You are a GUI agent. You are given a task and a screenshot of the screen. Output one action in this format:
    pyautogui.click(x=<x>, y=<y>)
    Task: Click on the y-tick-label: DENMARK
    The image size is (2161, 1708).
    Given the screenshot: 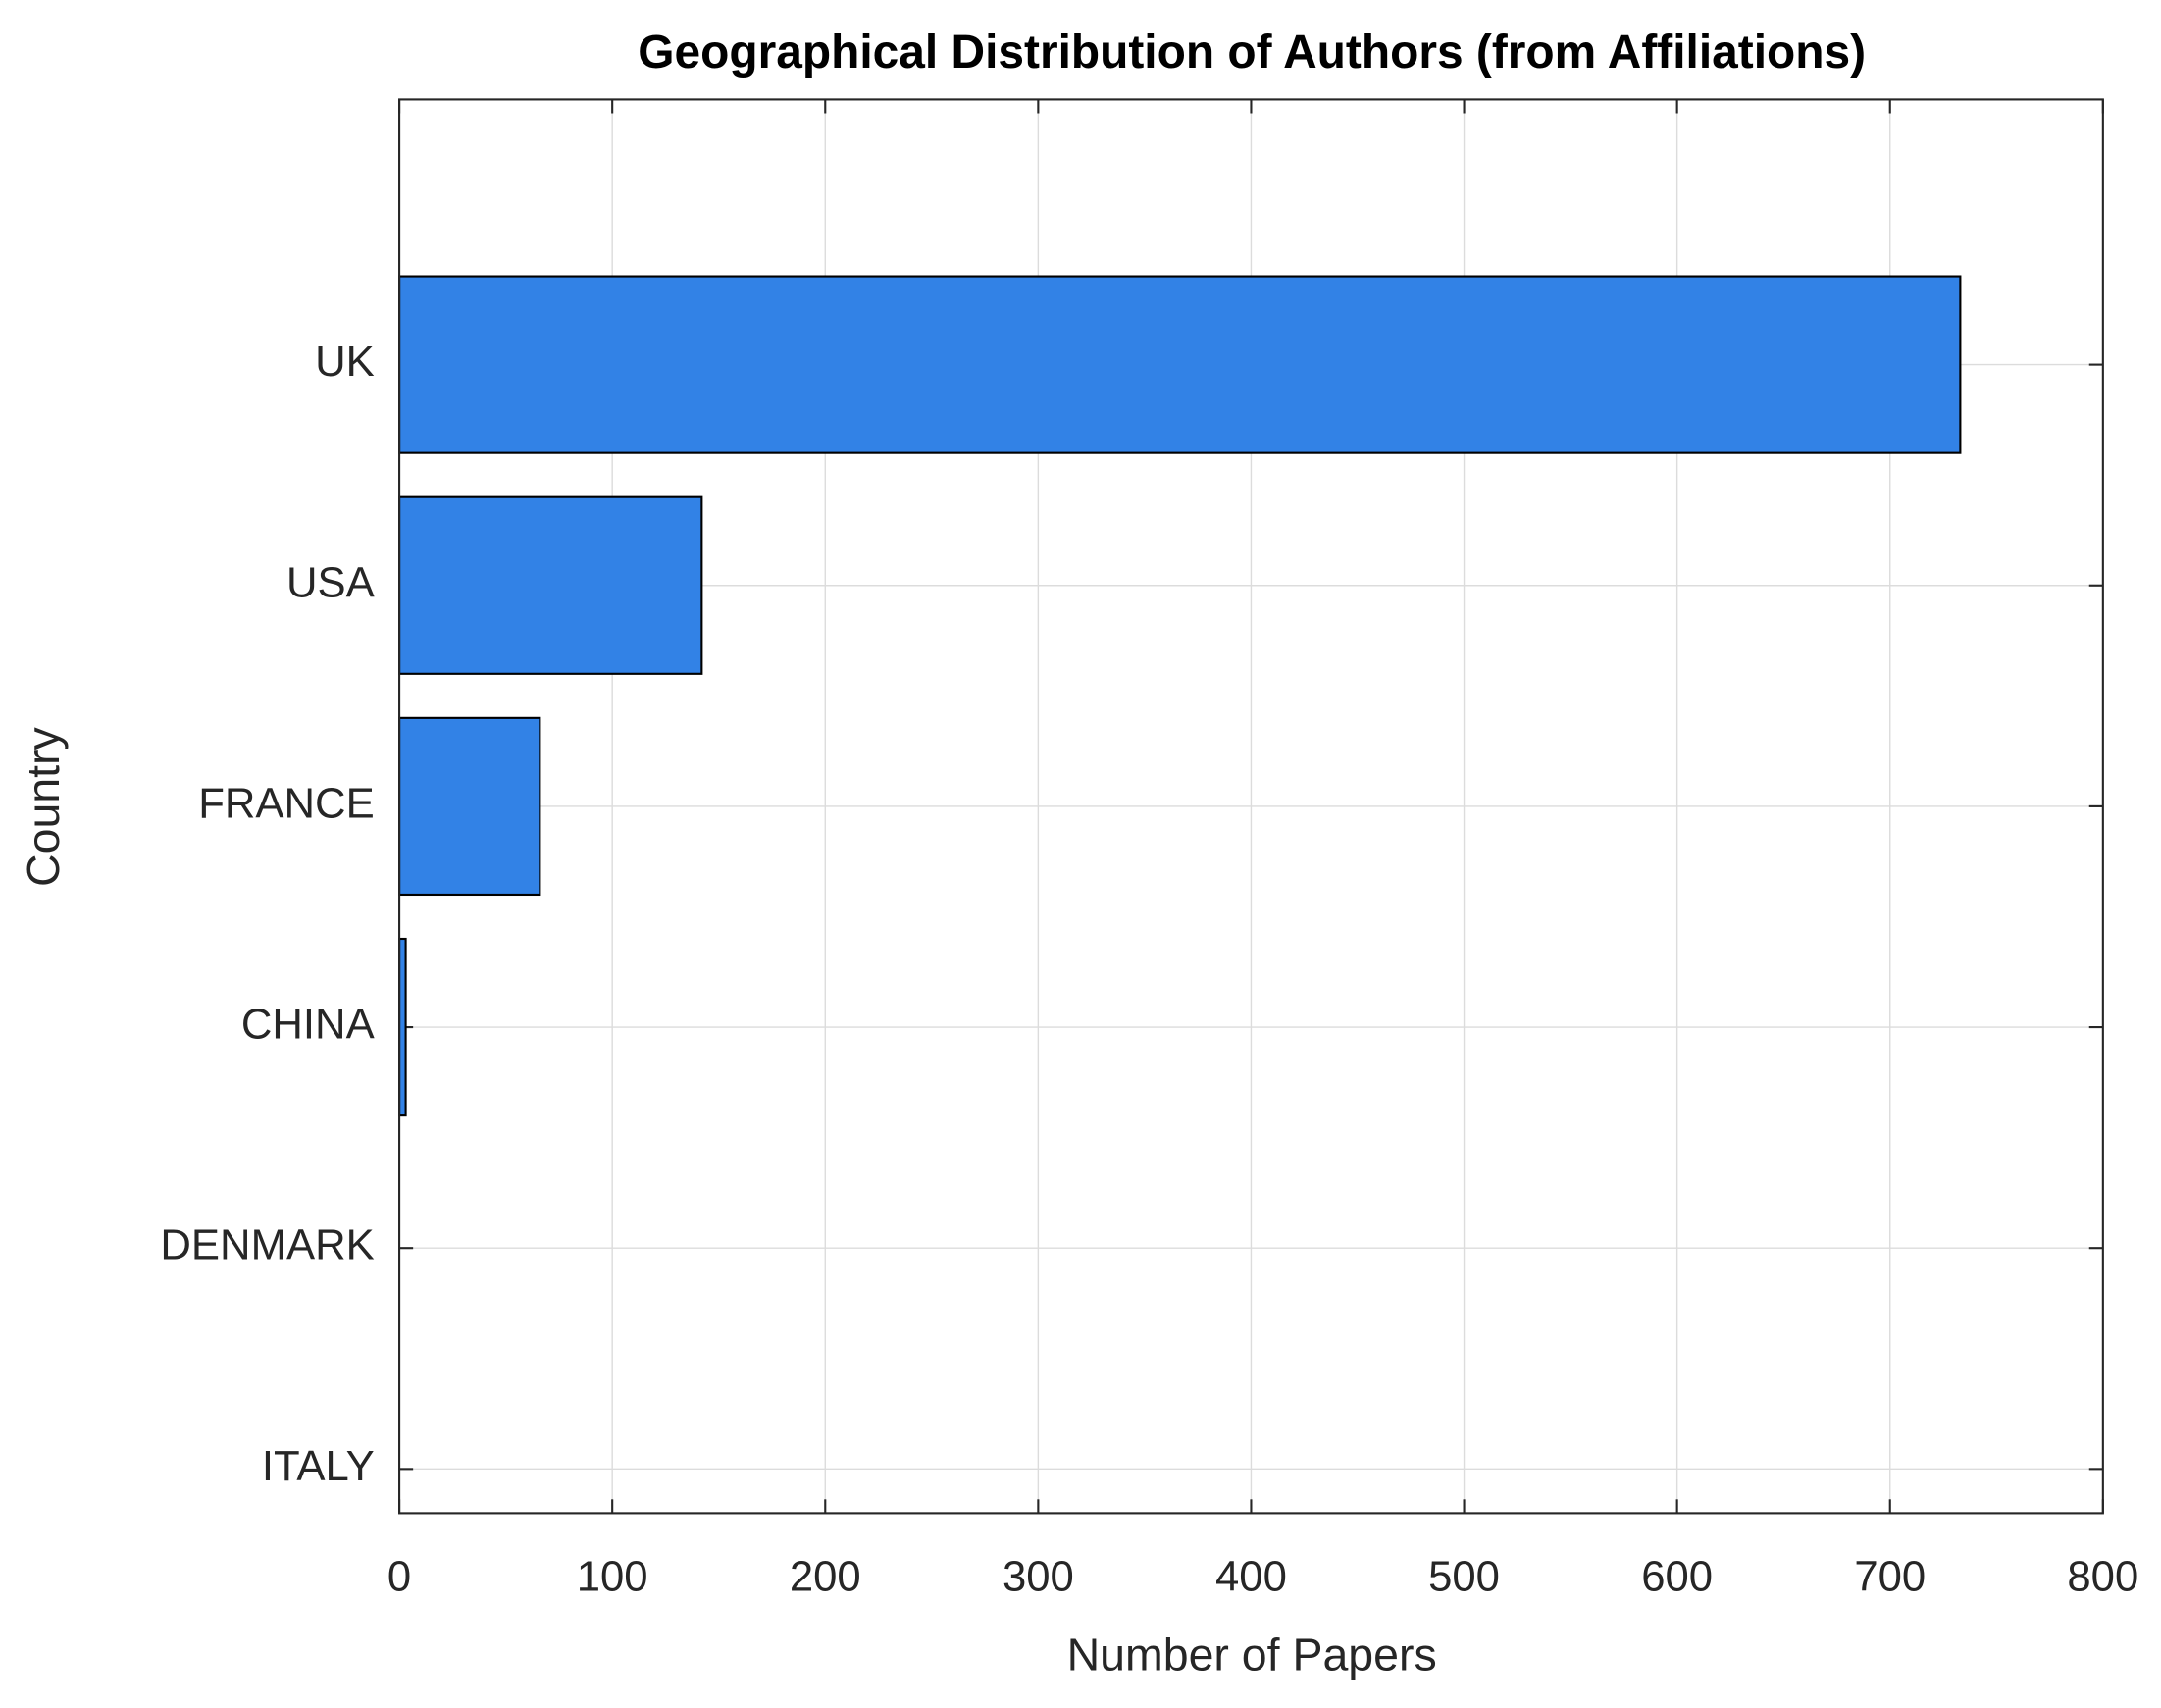 What is the action you would take?
    pyautogui.click(x=267, y=1245)
    